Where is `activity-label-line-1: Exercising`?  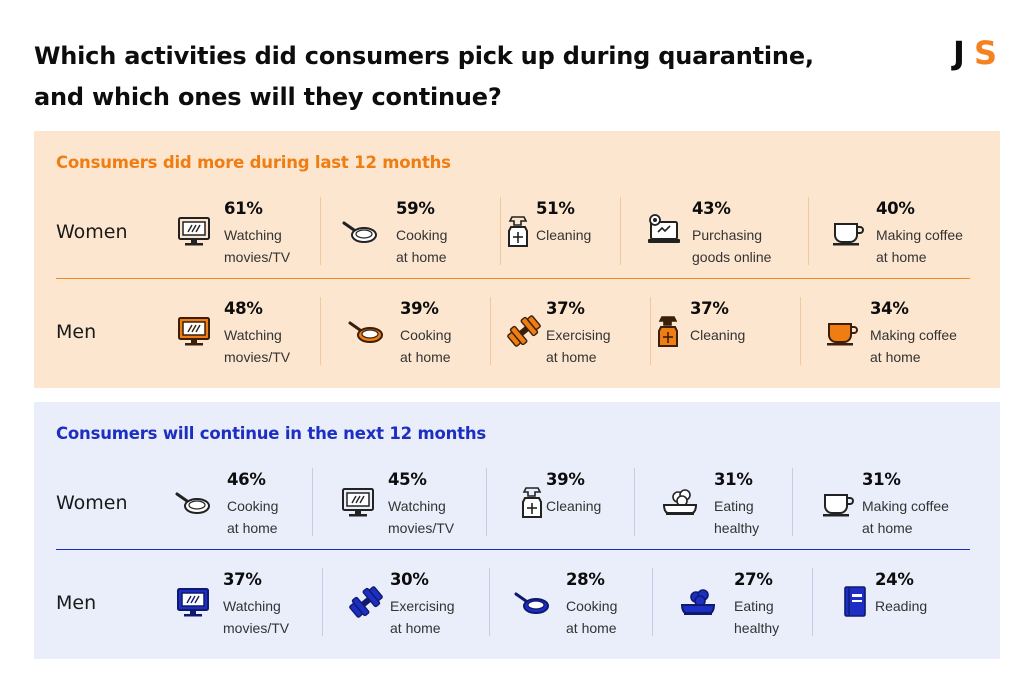
activity-label-line-1: Exercising is located at coordinates (578, 335).